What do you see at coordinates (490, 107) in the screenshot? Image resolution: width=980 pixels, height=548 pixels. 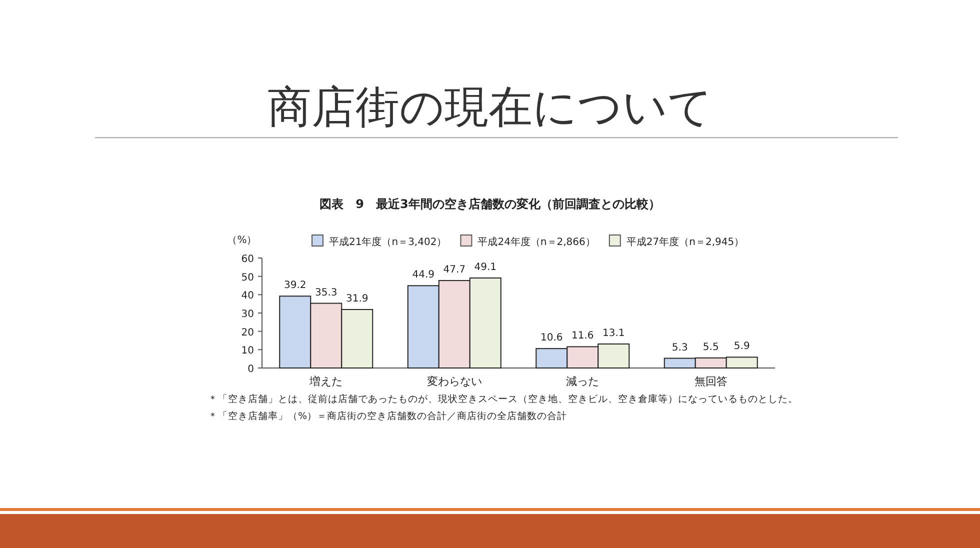 I see `chart-title: 商店街の現在について` at bounding box center [490, 107].